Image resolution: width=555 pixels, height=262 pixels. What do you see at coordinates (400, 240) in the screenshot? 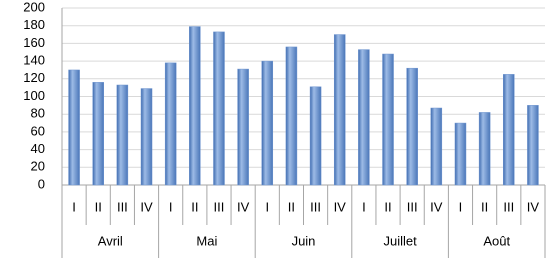
I see `group-label: Juillet` at bounding box center [400, 240].